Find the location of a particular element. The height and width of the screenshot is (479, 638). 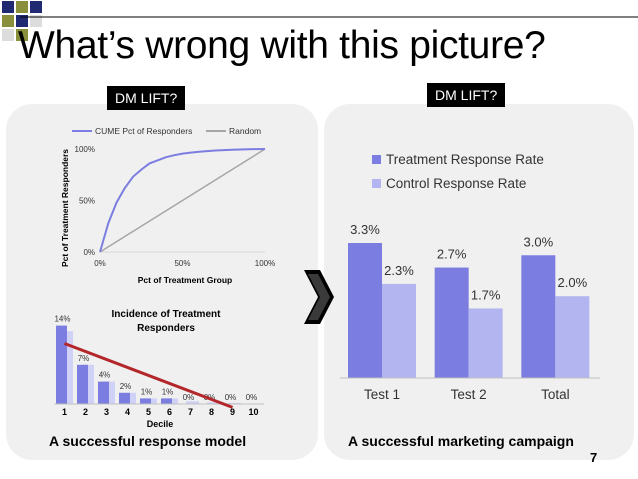

rates-data-labels: 3.3% 2.3% 2.7% 1.7% 3.0% 2.0% is located at coordinates (468, 262).